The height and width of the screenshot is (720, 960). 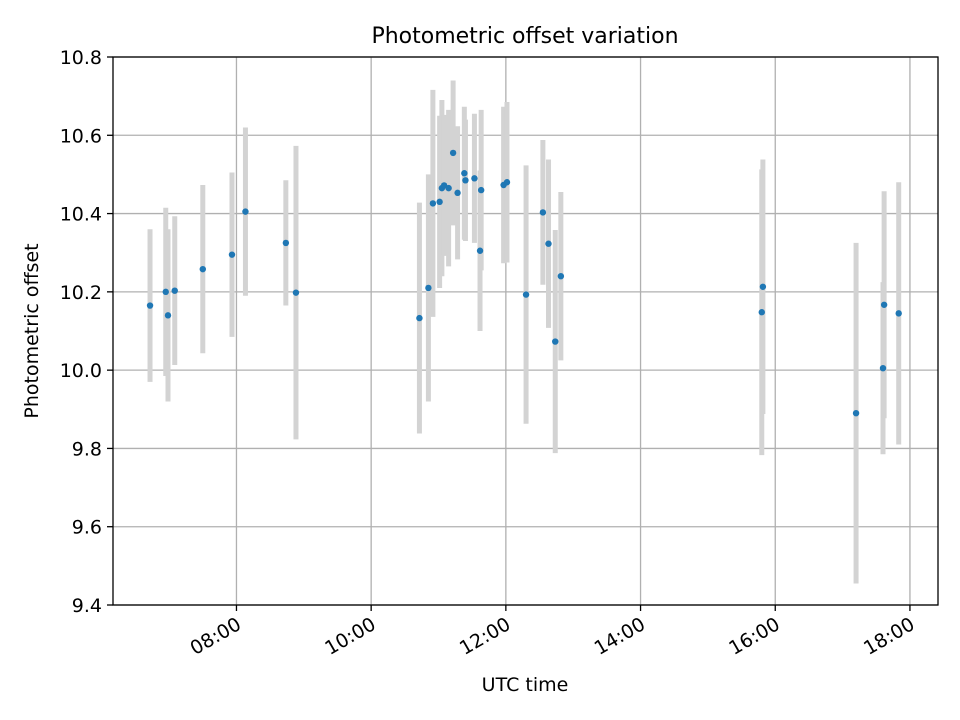 I want to click on x-tick-label: 16:00, so click(x=754, y=636).